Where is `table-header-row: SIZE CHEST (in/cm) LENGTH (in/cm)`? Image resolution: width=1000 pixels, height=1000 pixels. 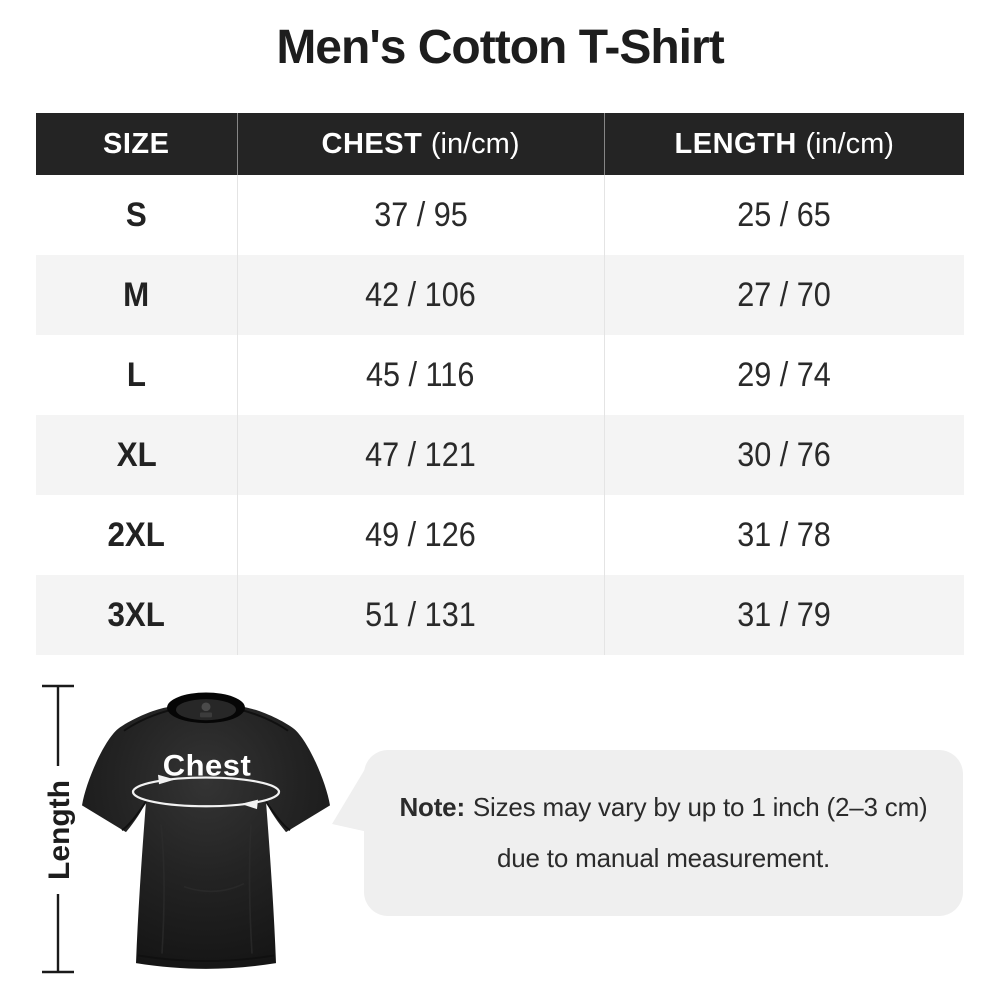 table-header-row: SIZE CHEST (in/cm) LENGTH (in/cm) is located at coordinates (500, 144).